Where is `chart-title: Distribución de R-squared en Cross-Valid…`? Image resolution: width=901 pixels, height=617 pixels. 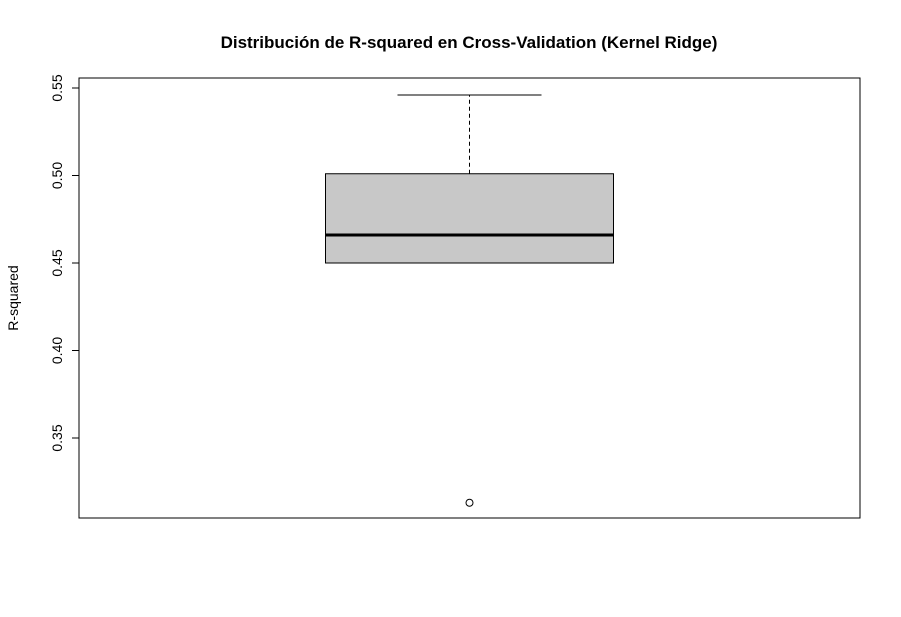
chart-title: Distribución de R-squared en Cross-Valid… is located at coordinates (469, 42).